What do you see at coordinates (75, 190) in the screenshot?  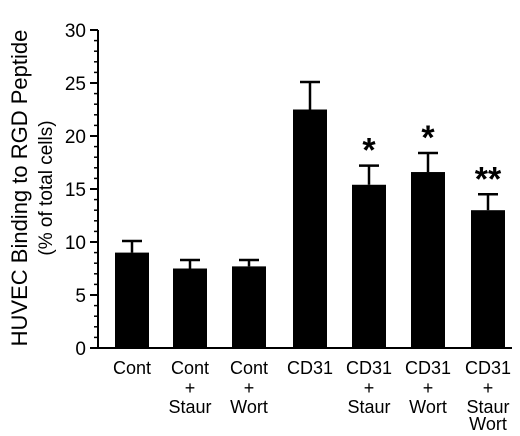 I see `y-tick-label: 15` at bounding box center [75, 190].